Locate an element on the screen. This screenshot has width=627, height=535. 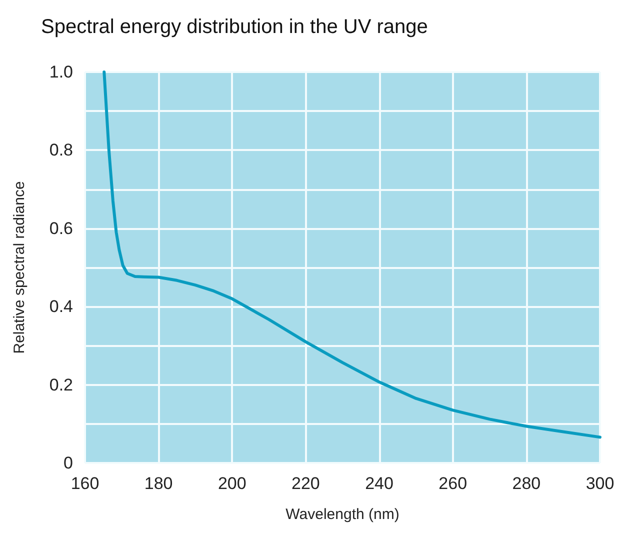
y-tick-label: 0.2 is located at coordinates (61, 384).